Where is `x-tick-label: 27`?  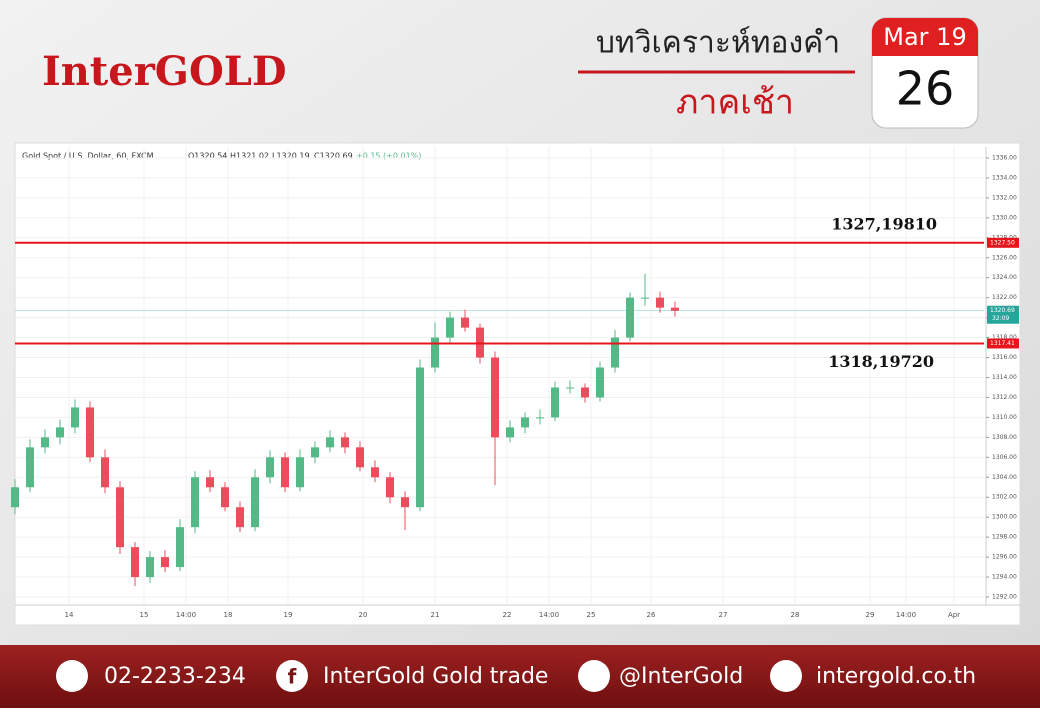
x-tick-label: 27 is located at coordinates (723, 615).